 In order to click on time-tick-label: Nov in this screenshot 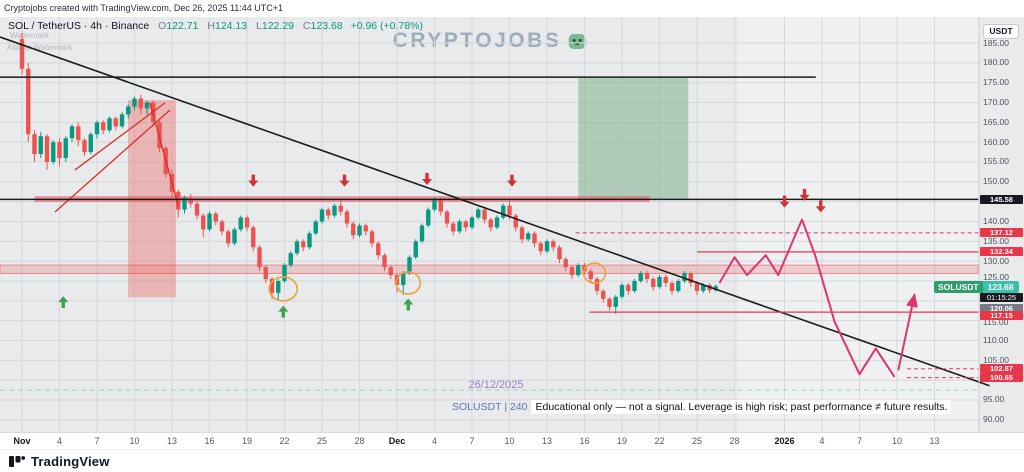, I will do `click(22, 441)`.